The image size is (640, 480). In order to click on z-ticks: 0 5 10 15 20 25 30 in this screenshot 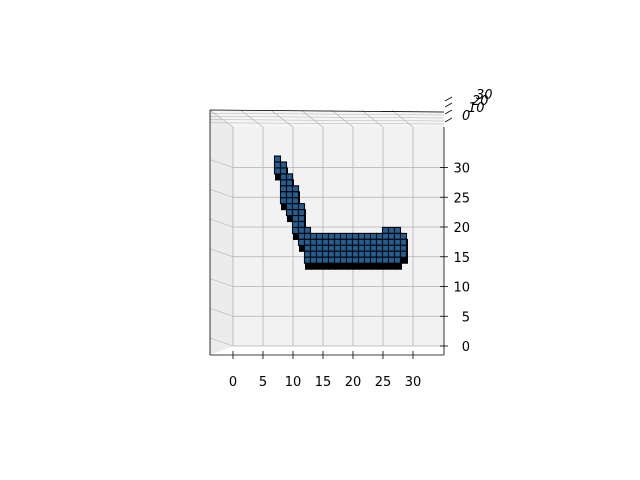, I will do `click(455, 258)`.